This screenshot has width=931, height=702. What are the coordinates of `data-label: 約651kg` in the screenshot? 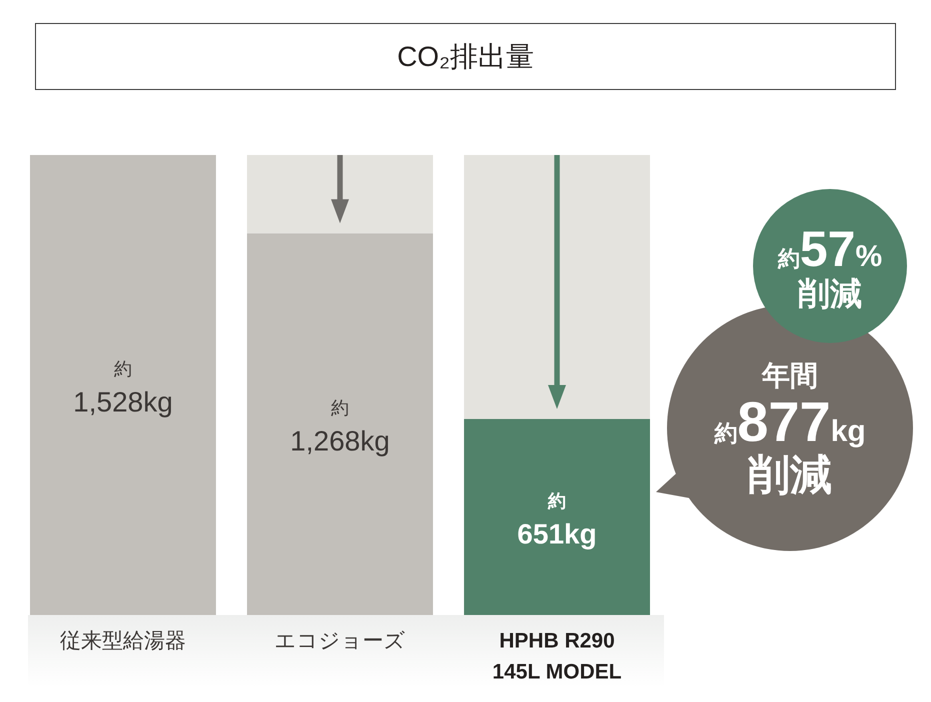 It's located at (557, 520).